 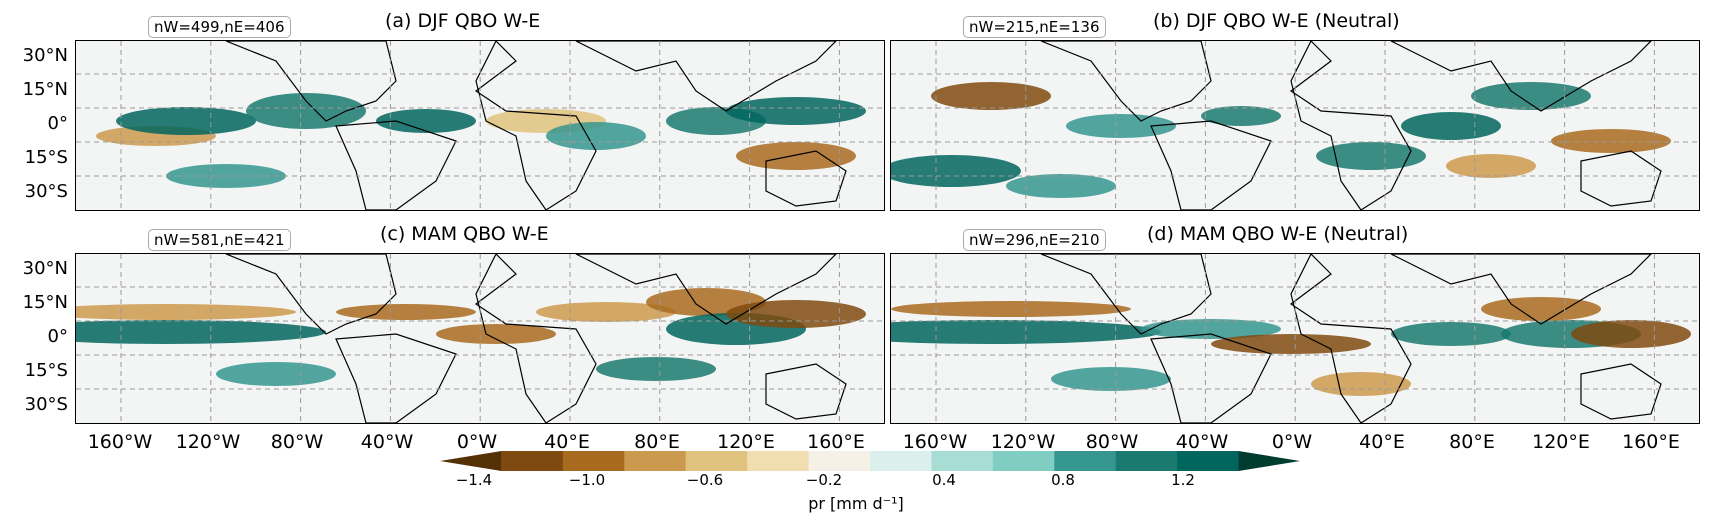 I want to click on sample-count-badge: nW=499,nE=406, so click(x=219, y=27).